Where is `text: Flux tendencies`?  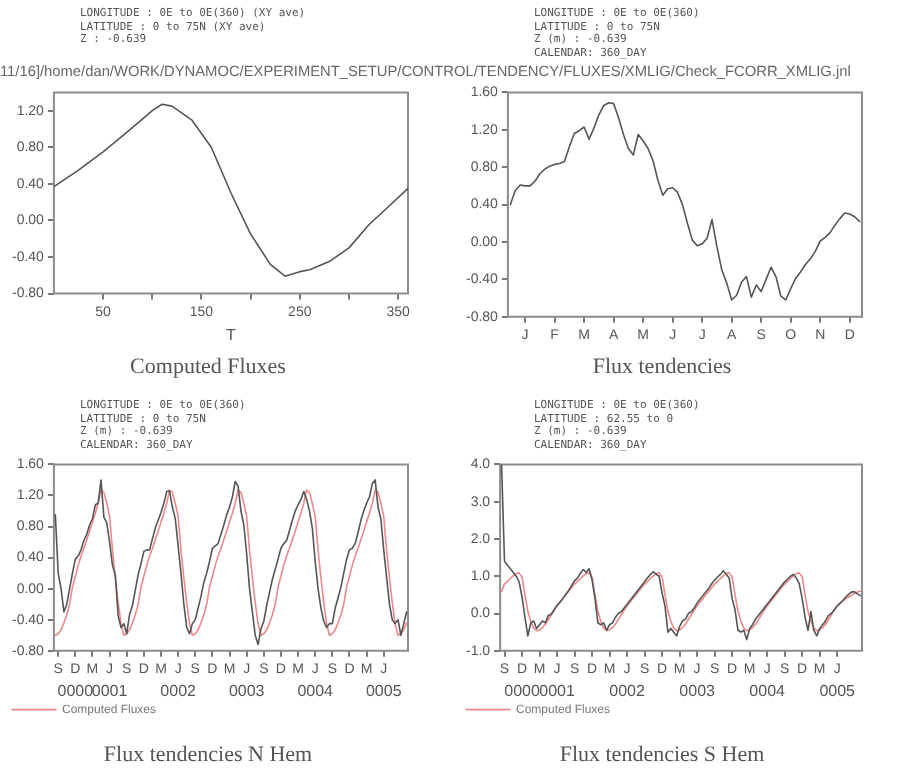 text: Flux tendencies is located at coordinates (662, 366).